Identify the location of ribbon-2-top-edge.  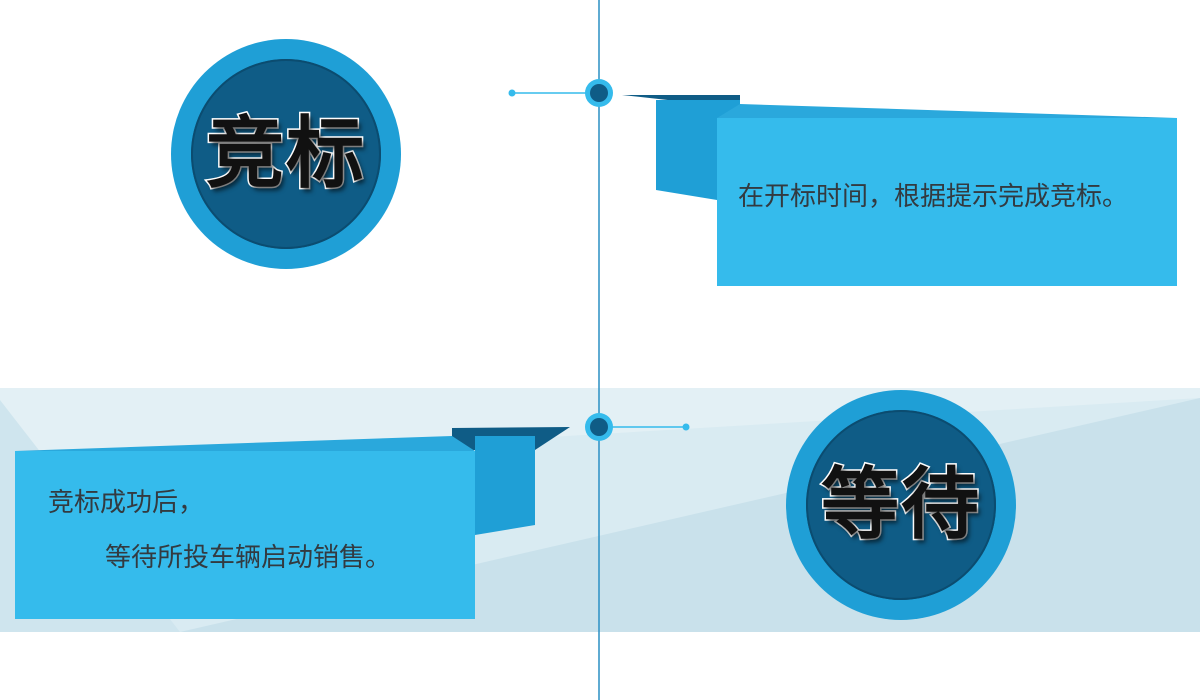
(245, 443).